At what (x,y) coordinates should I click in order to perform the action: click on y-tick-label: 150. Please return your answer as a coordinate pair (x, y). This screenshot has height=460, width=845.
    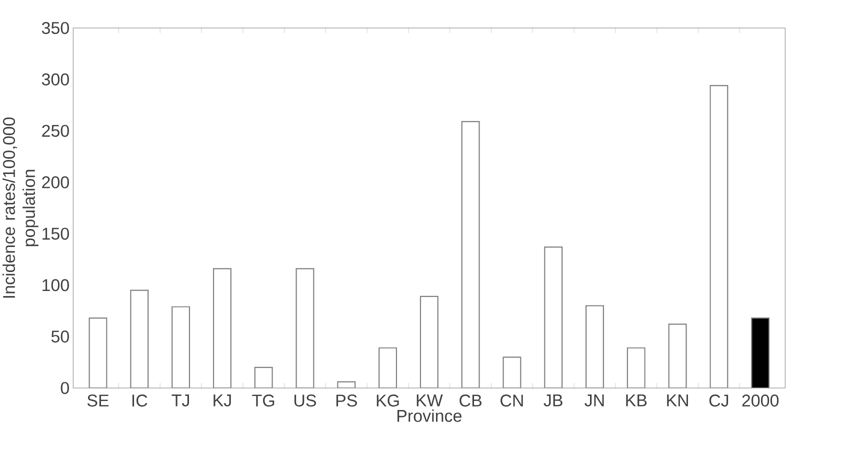
    Looking at the image, I should click on (55, 234).